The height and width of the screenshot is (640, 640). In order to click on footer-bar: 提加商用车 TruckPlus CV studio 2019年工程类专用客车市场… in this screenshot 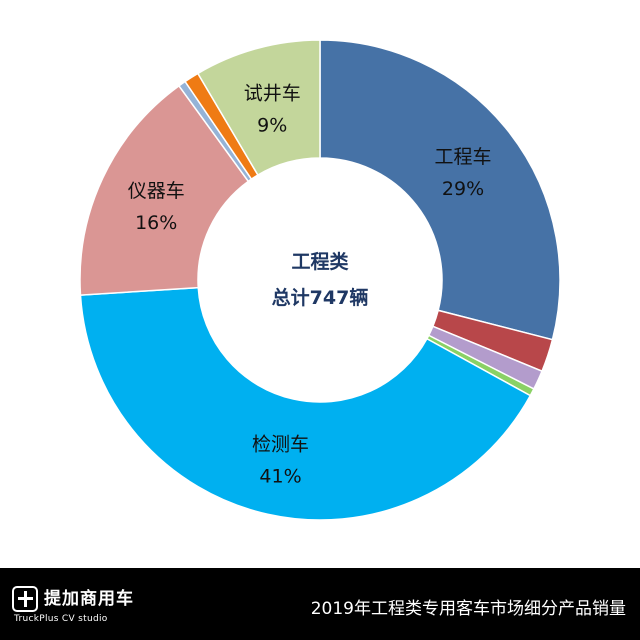, I will do `click(320, 604)`.